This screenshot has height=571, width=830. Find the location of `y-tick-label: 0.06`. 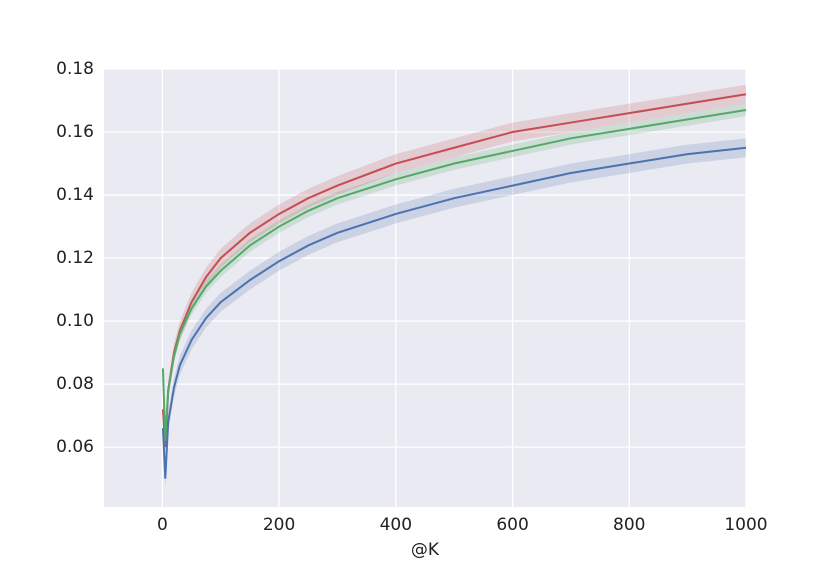

y-tick-label: 0.06 is located at coordinates (75, 447).